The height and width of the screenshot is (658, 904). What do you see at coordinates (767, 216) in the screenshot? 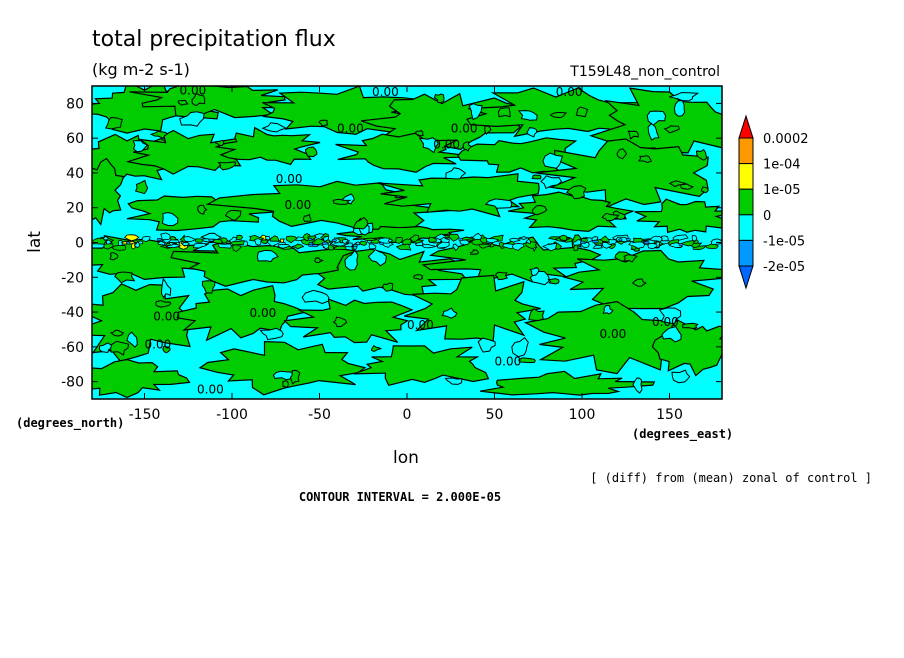
I see `legend-level-label: 0` at bounding box center [767, 216].